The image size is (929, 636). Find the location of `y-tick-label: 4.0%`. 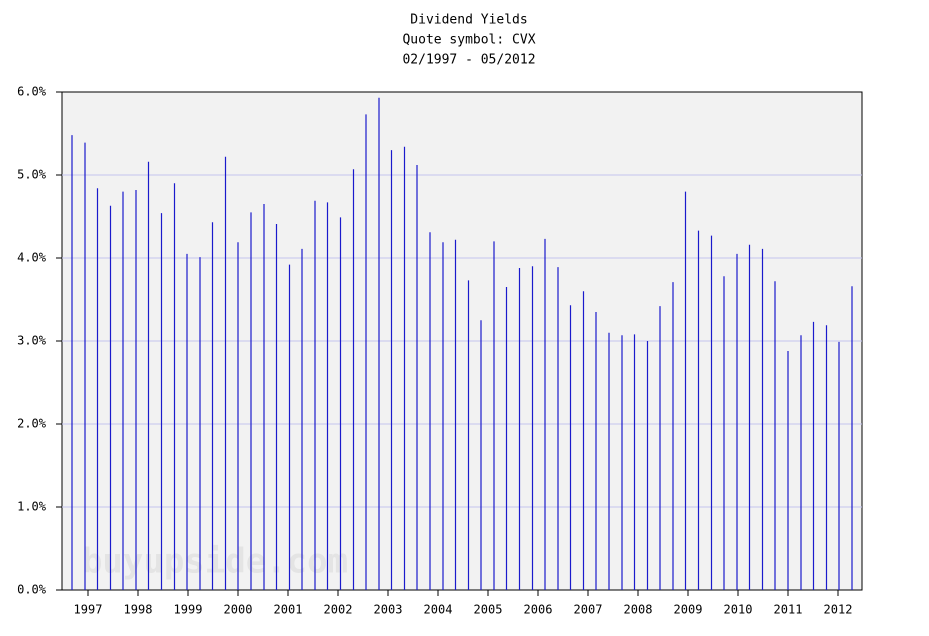

y-tick-label: 4.0% is located at coordinates (32, 258).